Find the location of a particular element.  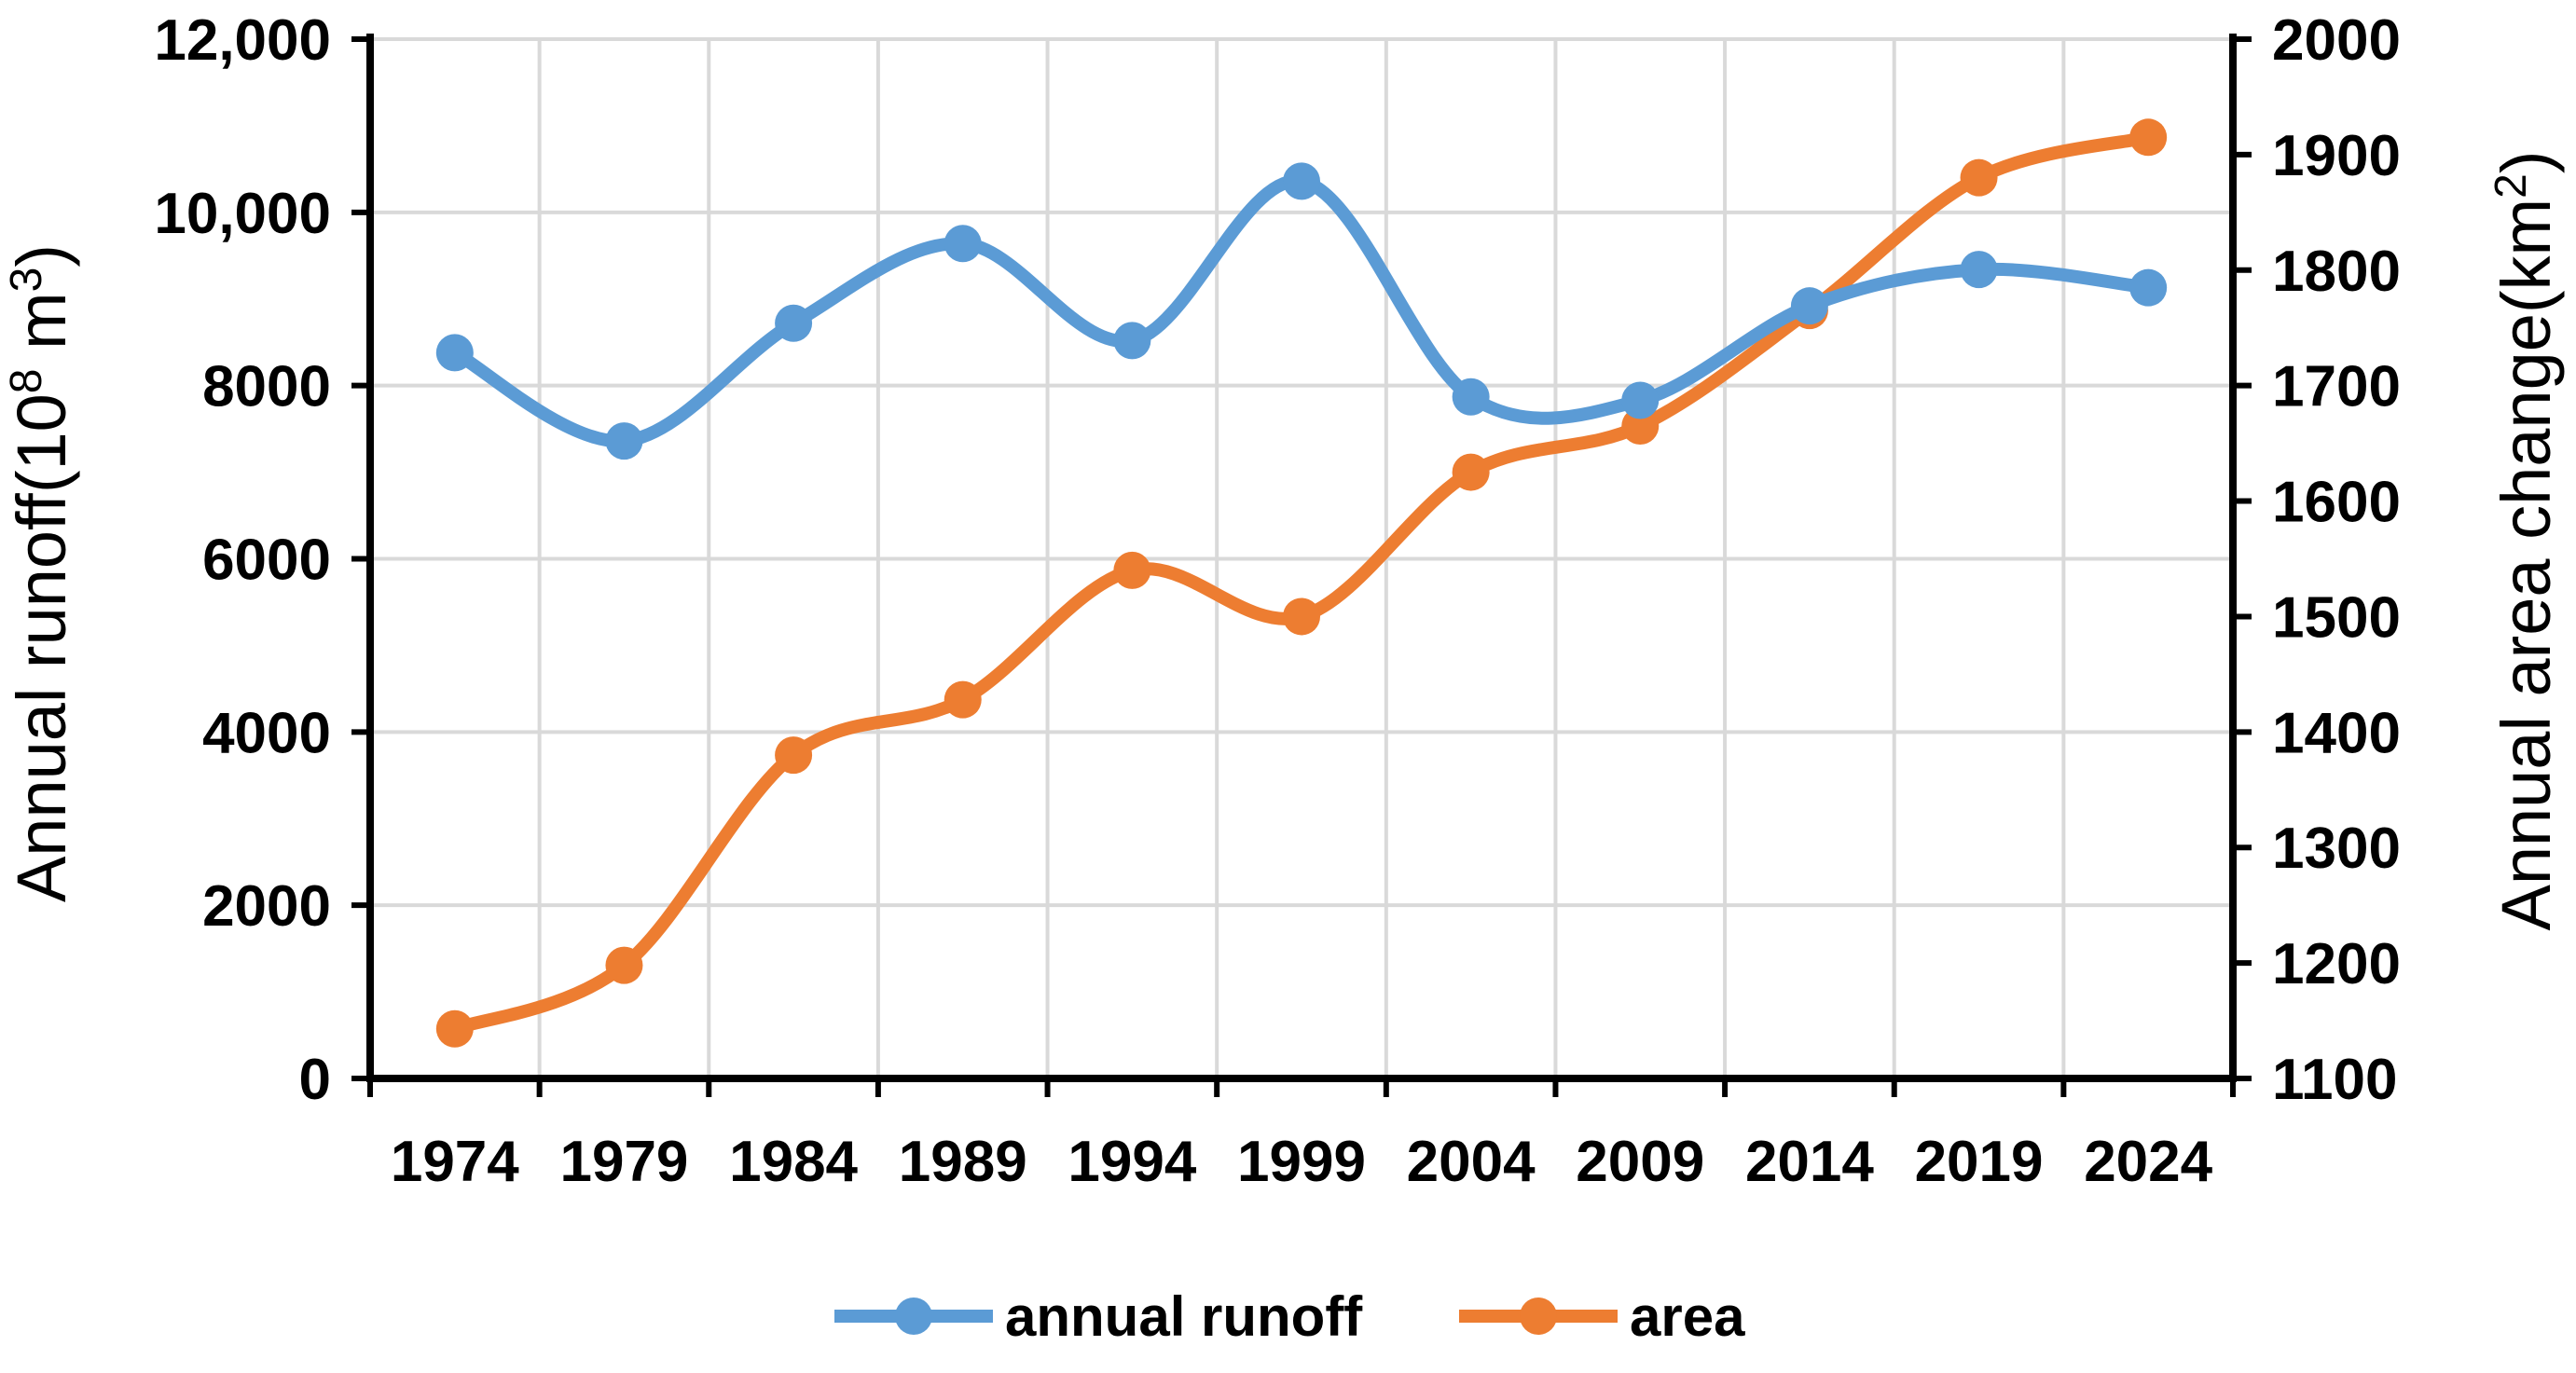

left-y-tick-label: 6000 is located at coordinates (266, 561).